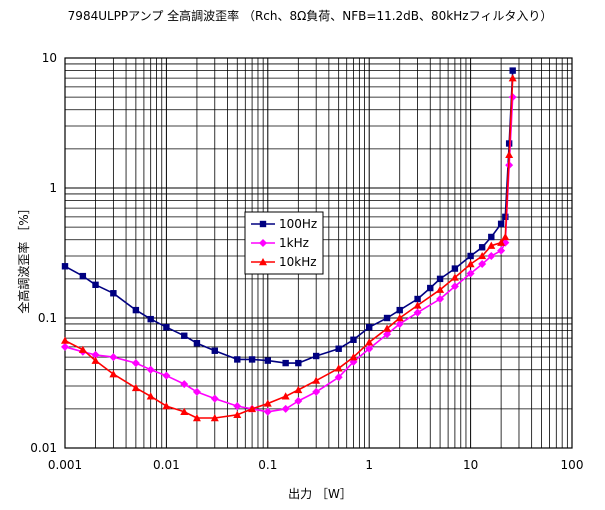 The width and height of the screenshot is (605, 510). Describe the element at coordinates (166, 465) in the screenshot. I see `x-tick-label: 0.01` at that location.